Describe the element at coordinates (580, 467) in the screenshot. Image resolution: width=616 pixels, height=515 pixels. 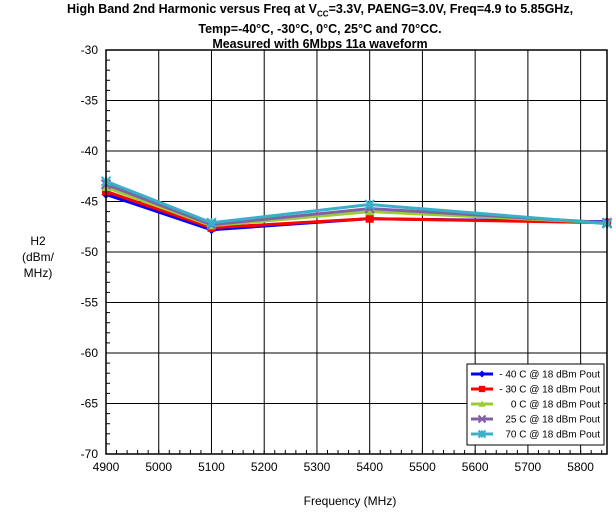
I see `x-tick-label: 5800` at that location.